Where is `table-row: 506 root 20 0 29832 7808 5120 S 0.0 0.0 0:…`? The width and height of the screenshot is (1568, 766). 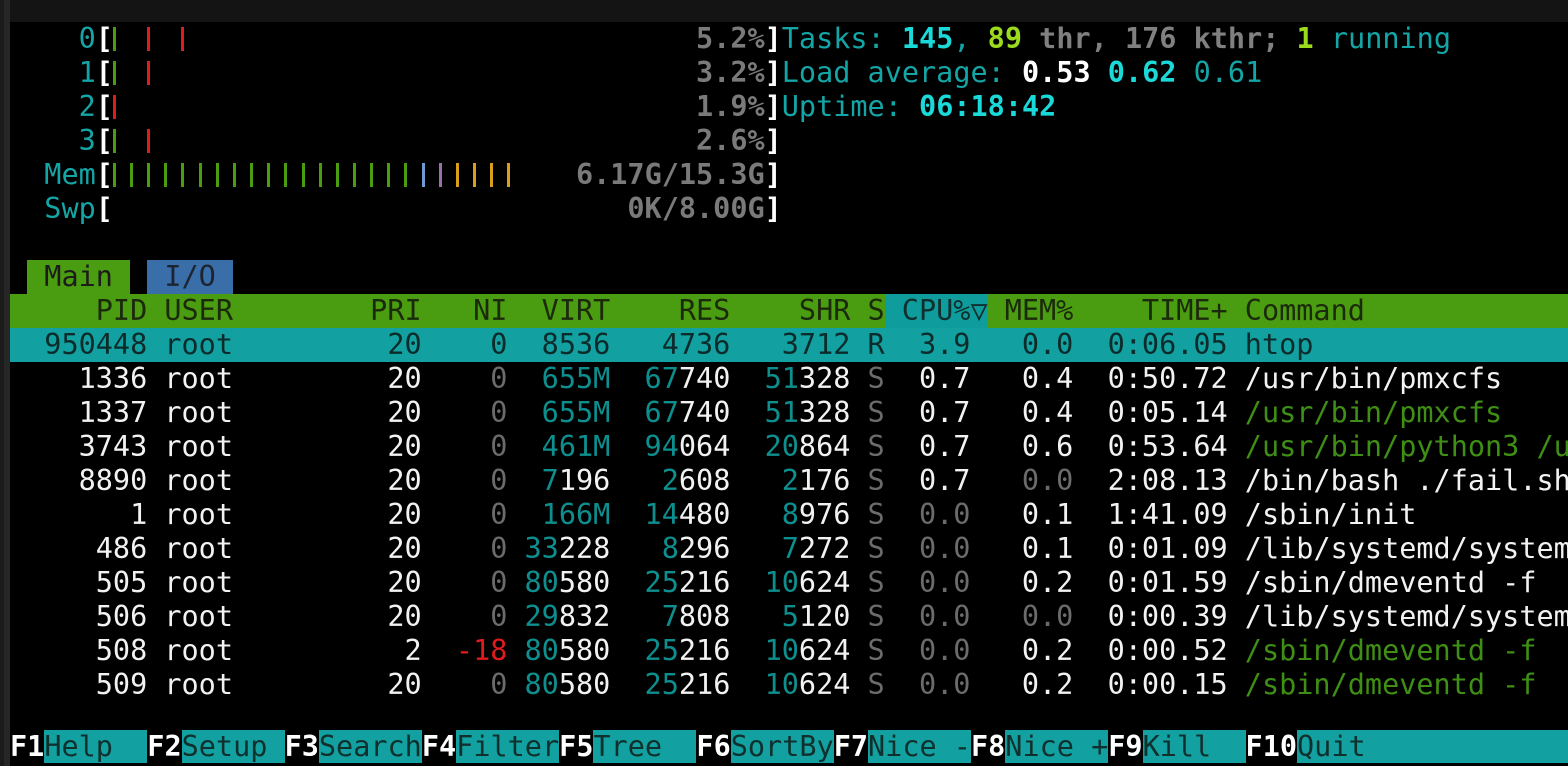 table-row: 506 root 20 0 29832 7808 5120 S 0.0 0.0 0:… is located at coordinates (789, 617).